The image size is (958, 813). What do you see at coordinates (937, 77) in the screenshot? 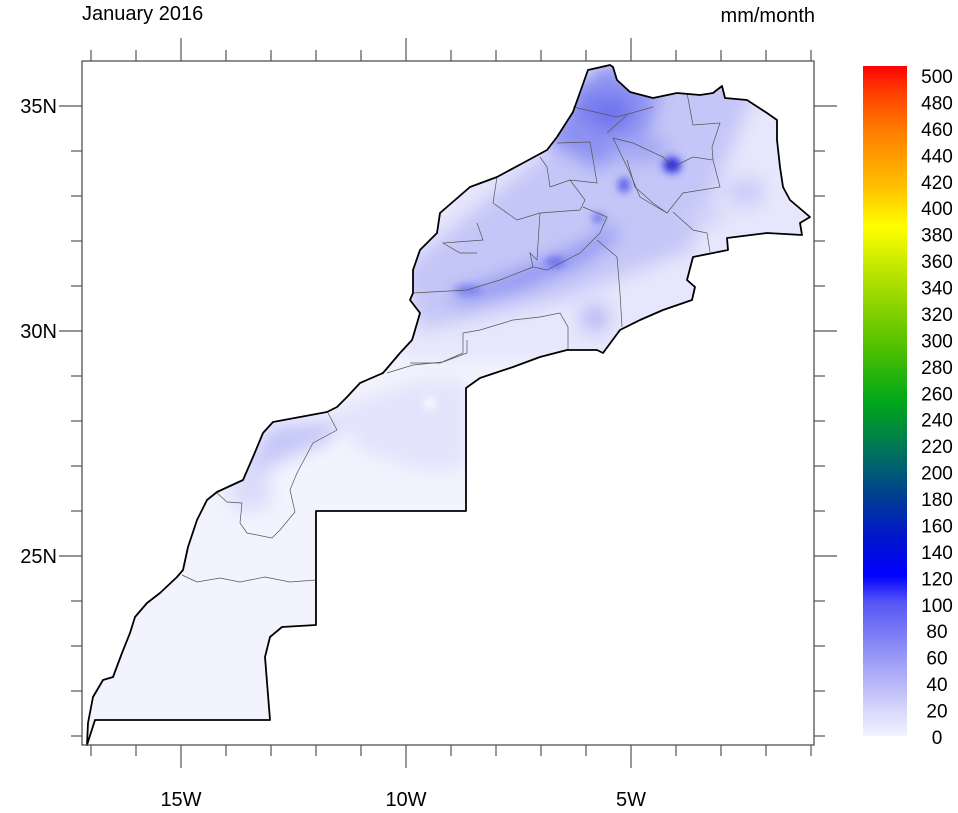
I see `colorbar-label: 500` at bounding box center [937, 77].